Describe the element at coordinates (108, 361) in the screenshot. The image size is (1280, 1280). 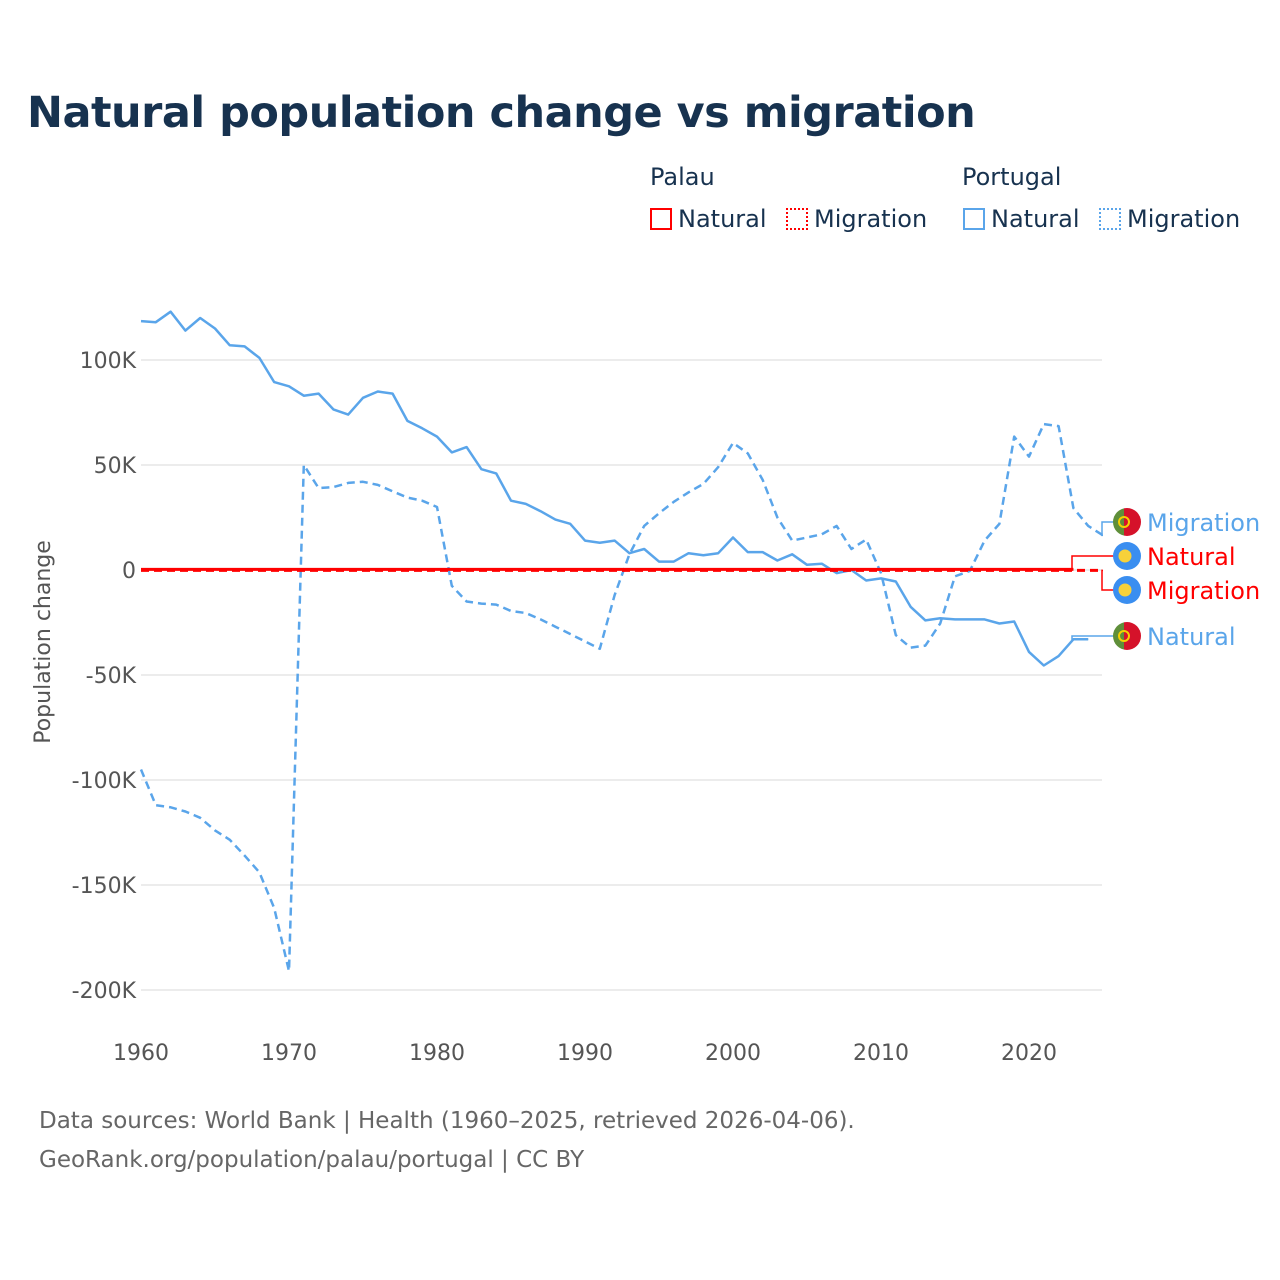
I see `y-tick-label: 100K` at that location.